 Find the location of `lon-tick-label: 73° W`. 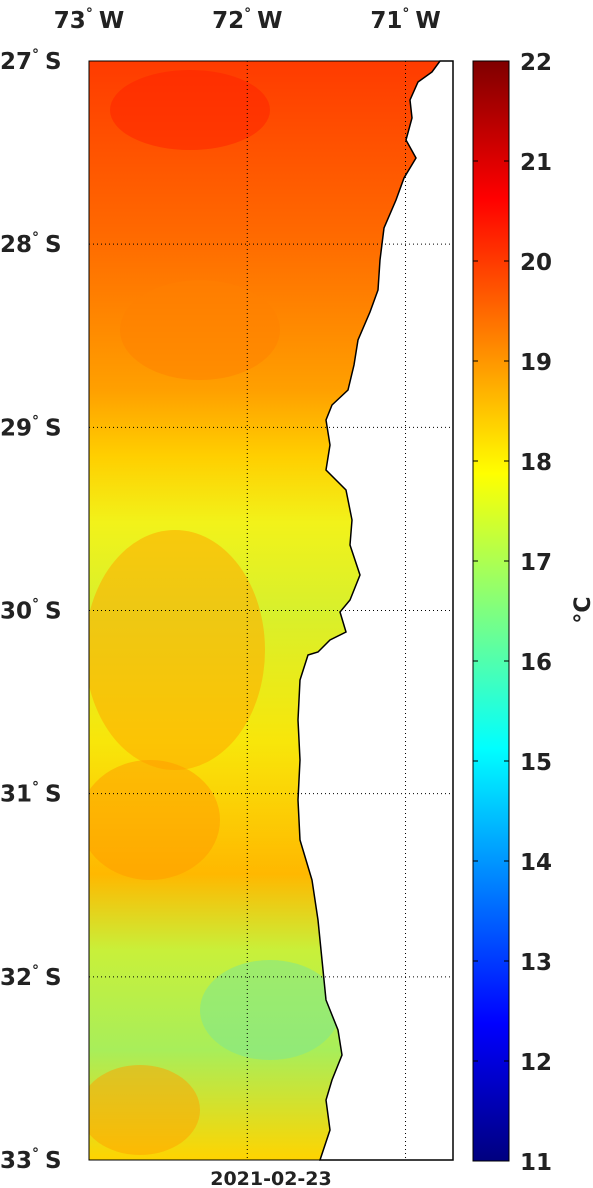

lon-tick-label: 73° W is located at coordinates (89, 20).